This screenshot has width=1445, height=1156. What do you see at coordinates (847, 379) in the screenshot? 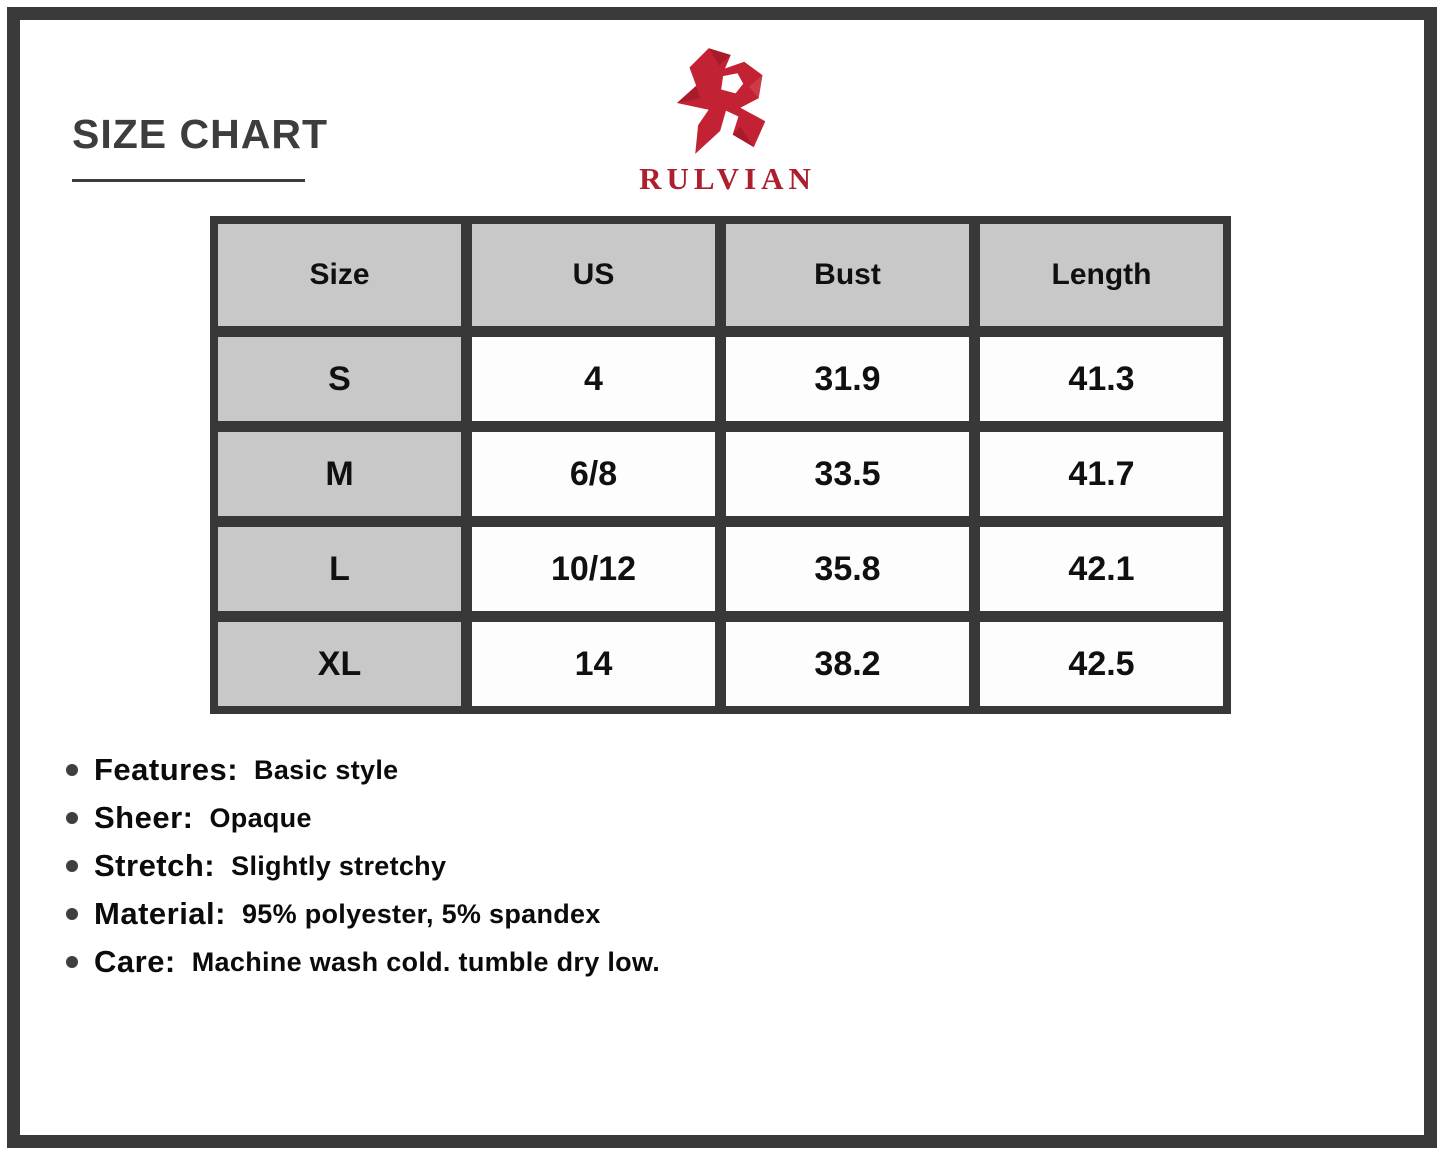
I see `bust-cell: 31.9` at bounding box center [847, 379].